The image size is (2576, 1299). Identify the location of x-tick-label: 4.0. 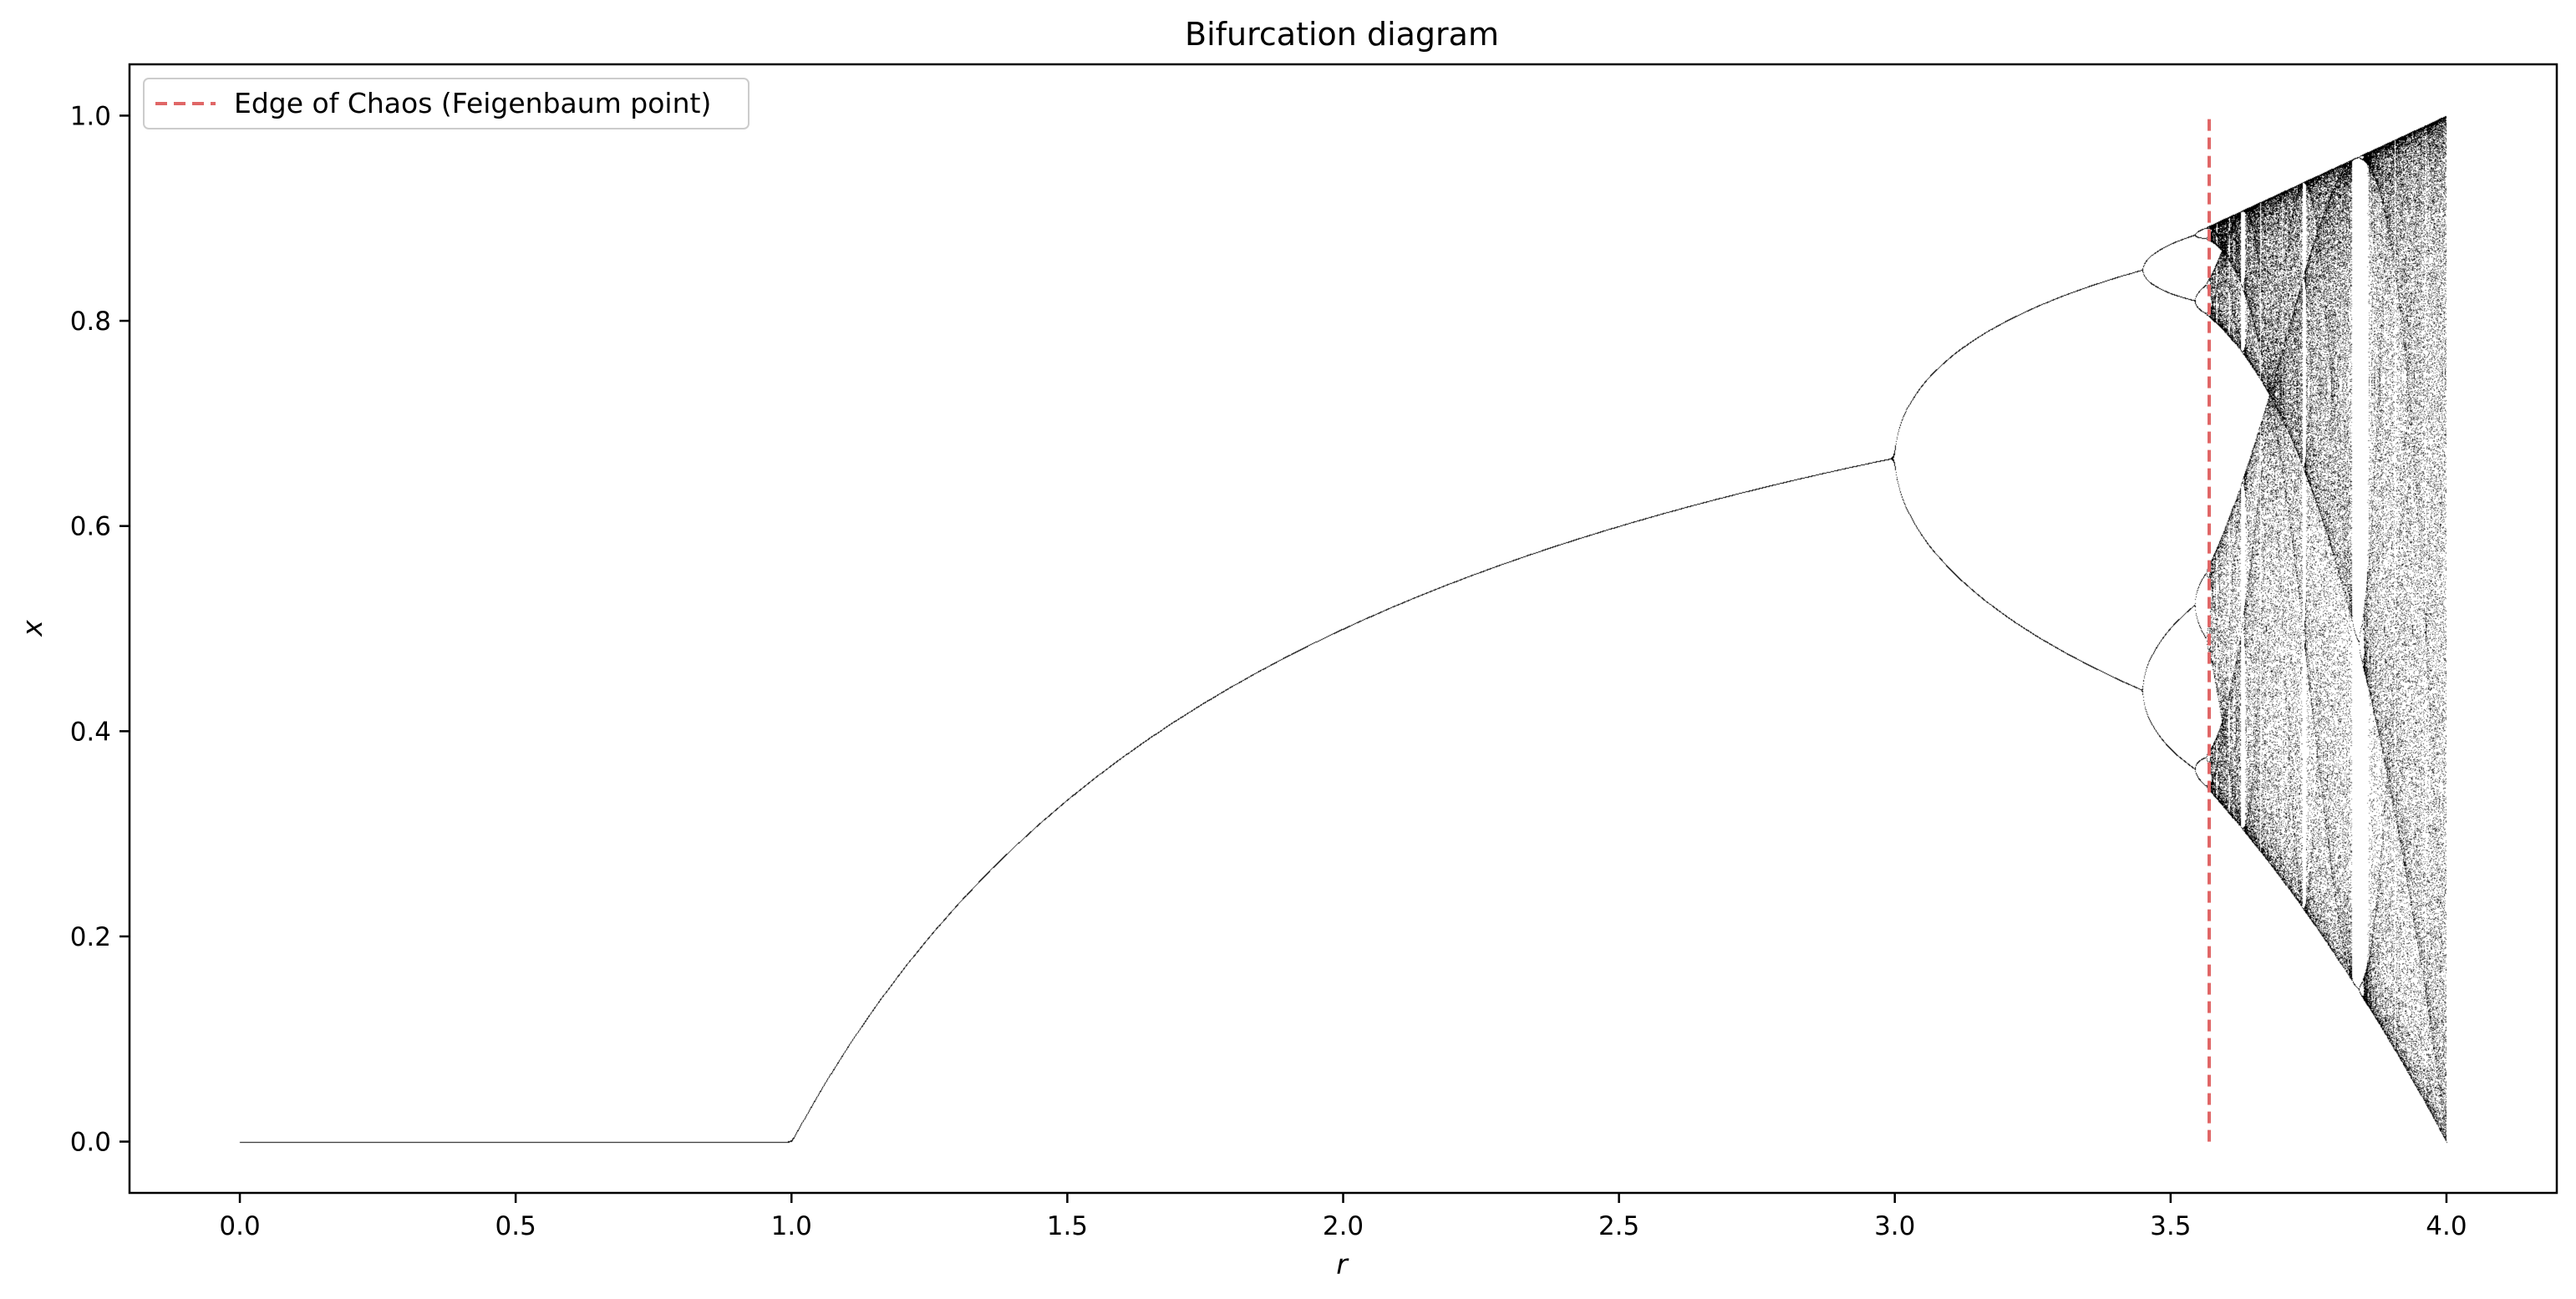
(2446, 1226).